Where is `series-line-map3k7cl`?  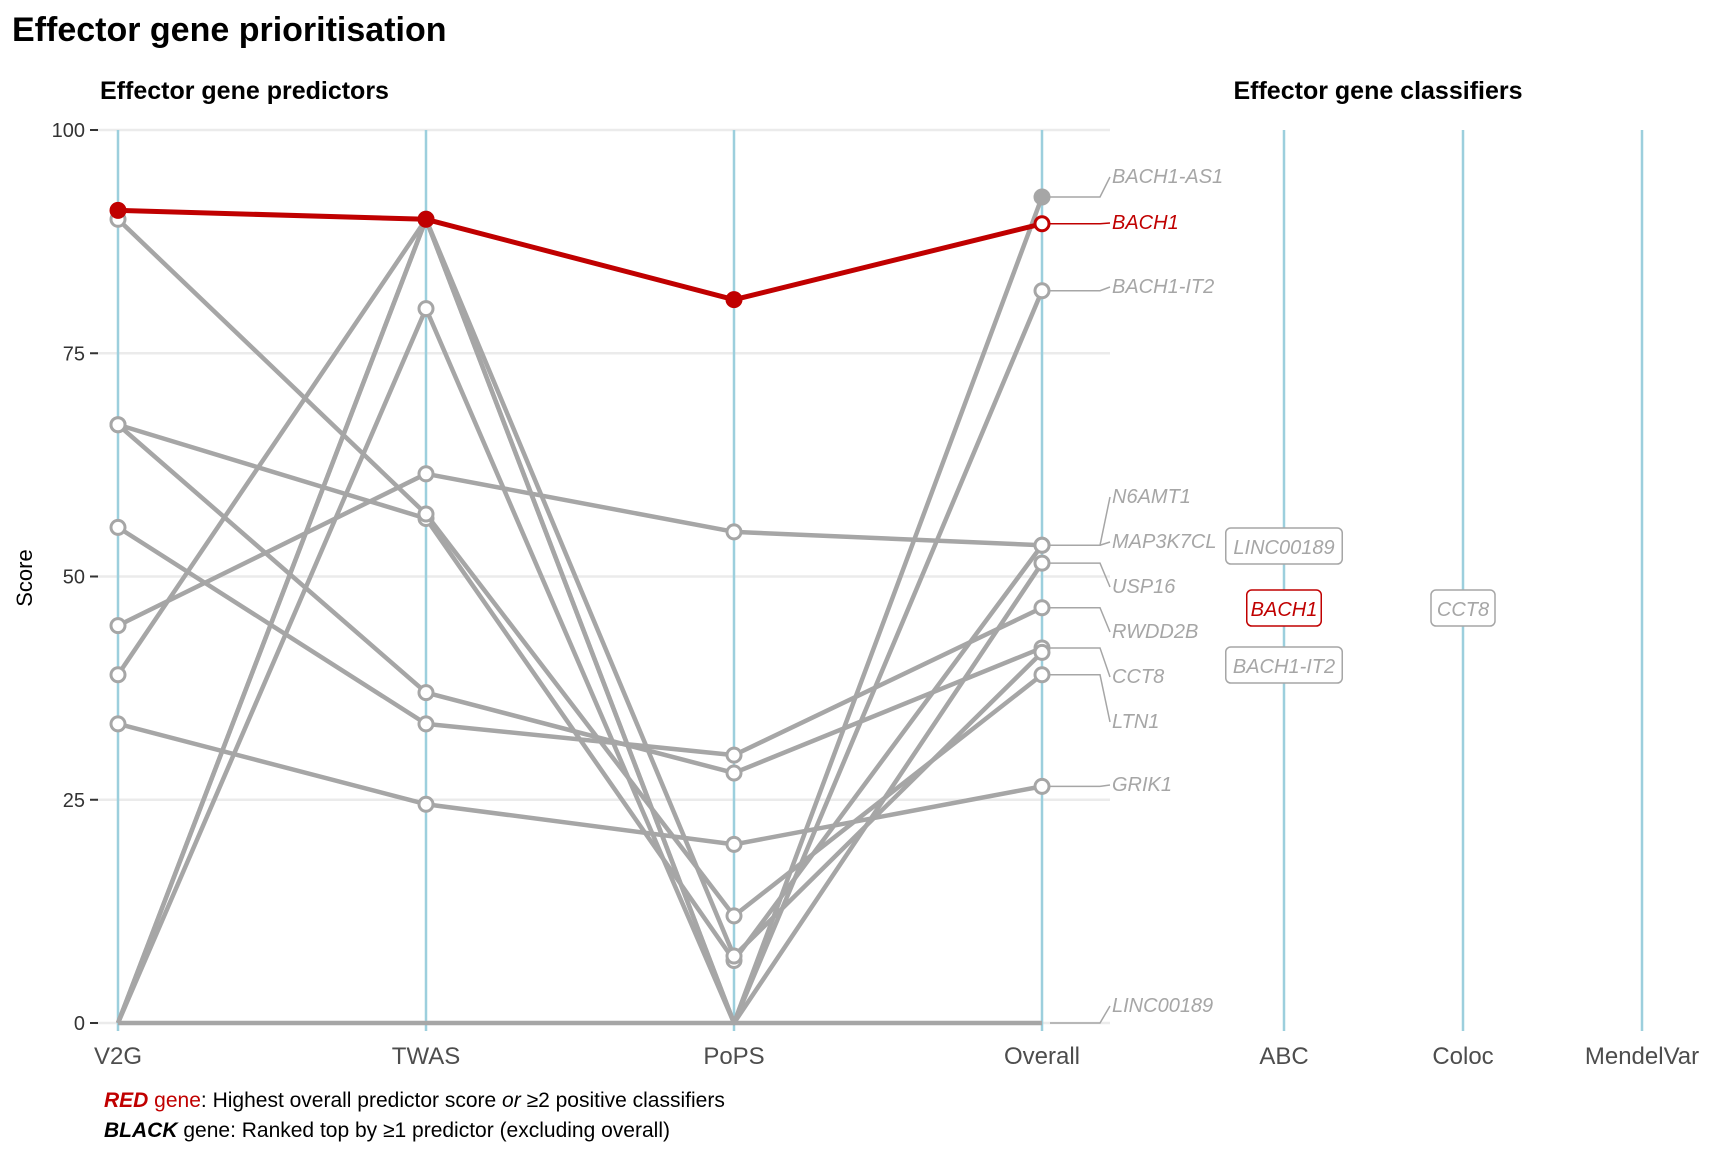 series-line-map3k7cl is located at coordinates (580, 549).